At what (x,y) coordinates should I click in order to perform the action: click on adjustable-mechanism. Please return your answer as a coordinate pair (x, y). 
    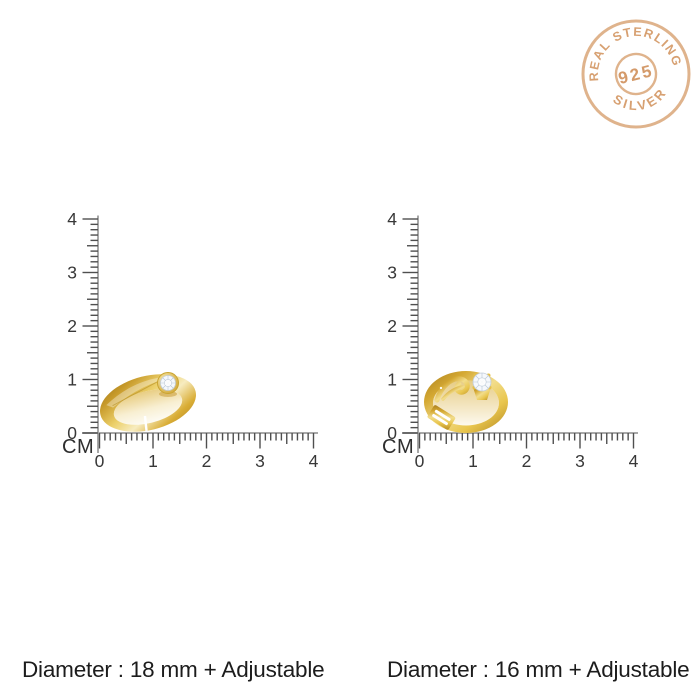
    Looking at the image, I should click on (441, 417).